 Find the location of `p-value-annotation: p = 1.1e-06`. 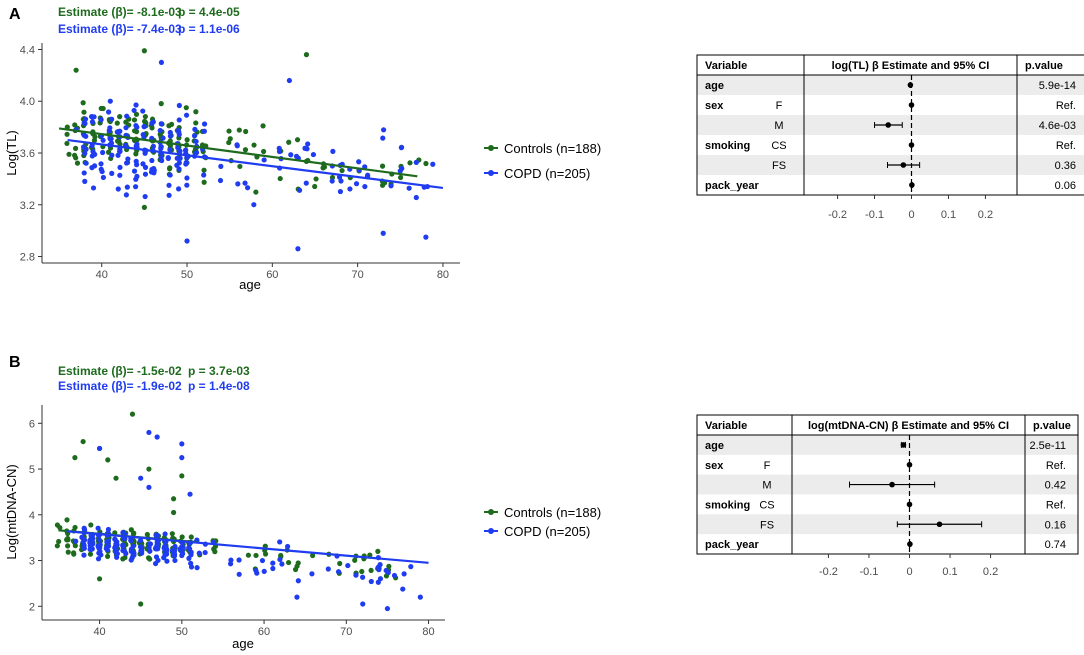

p-value-annotation: p = 1.1e-06 is located at coordinates (209, 29).